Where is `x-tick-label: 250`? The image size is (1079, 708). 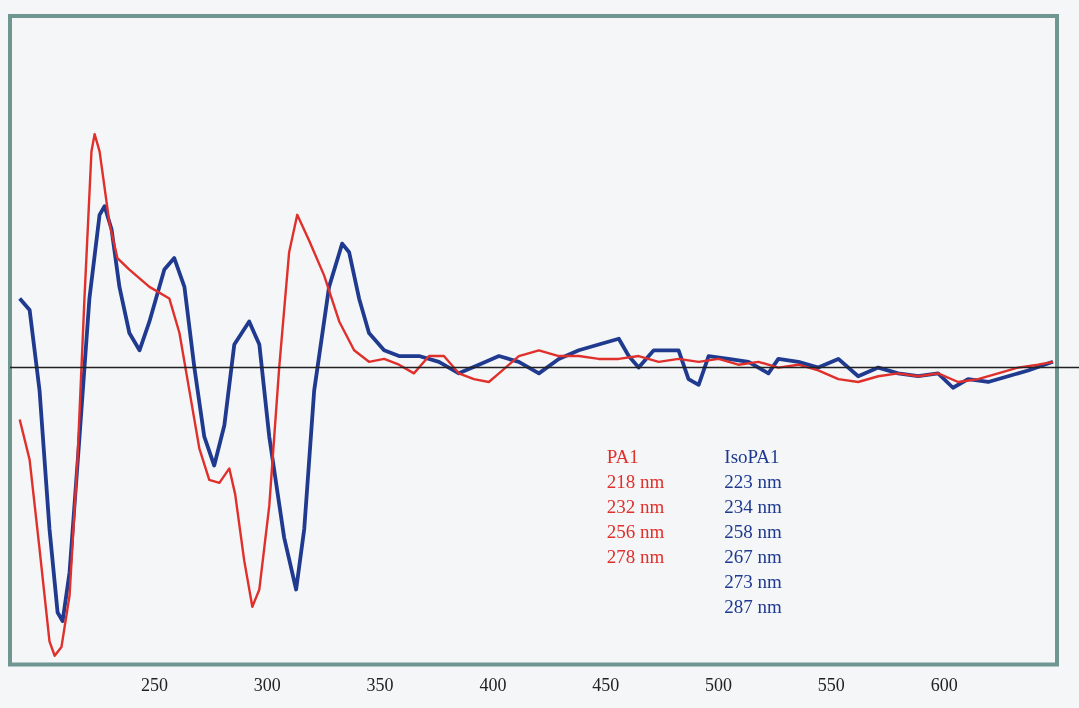 x-tick-label: 250 is located at coordinates (154, 684).